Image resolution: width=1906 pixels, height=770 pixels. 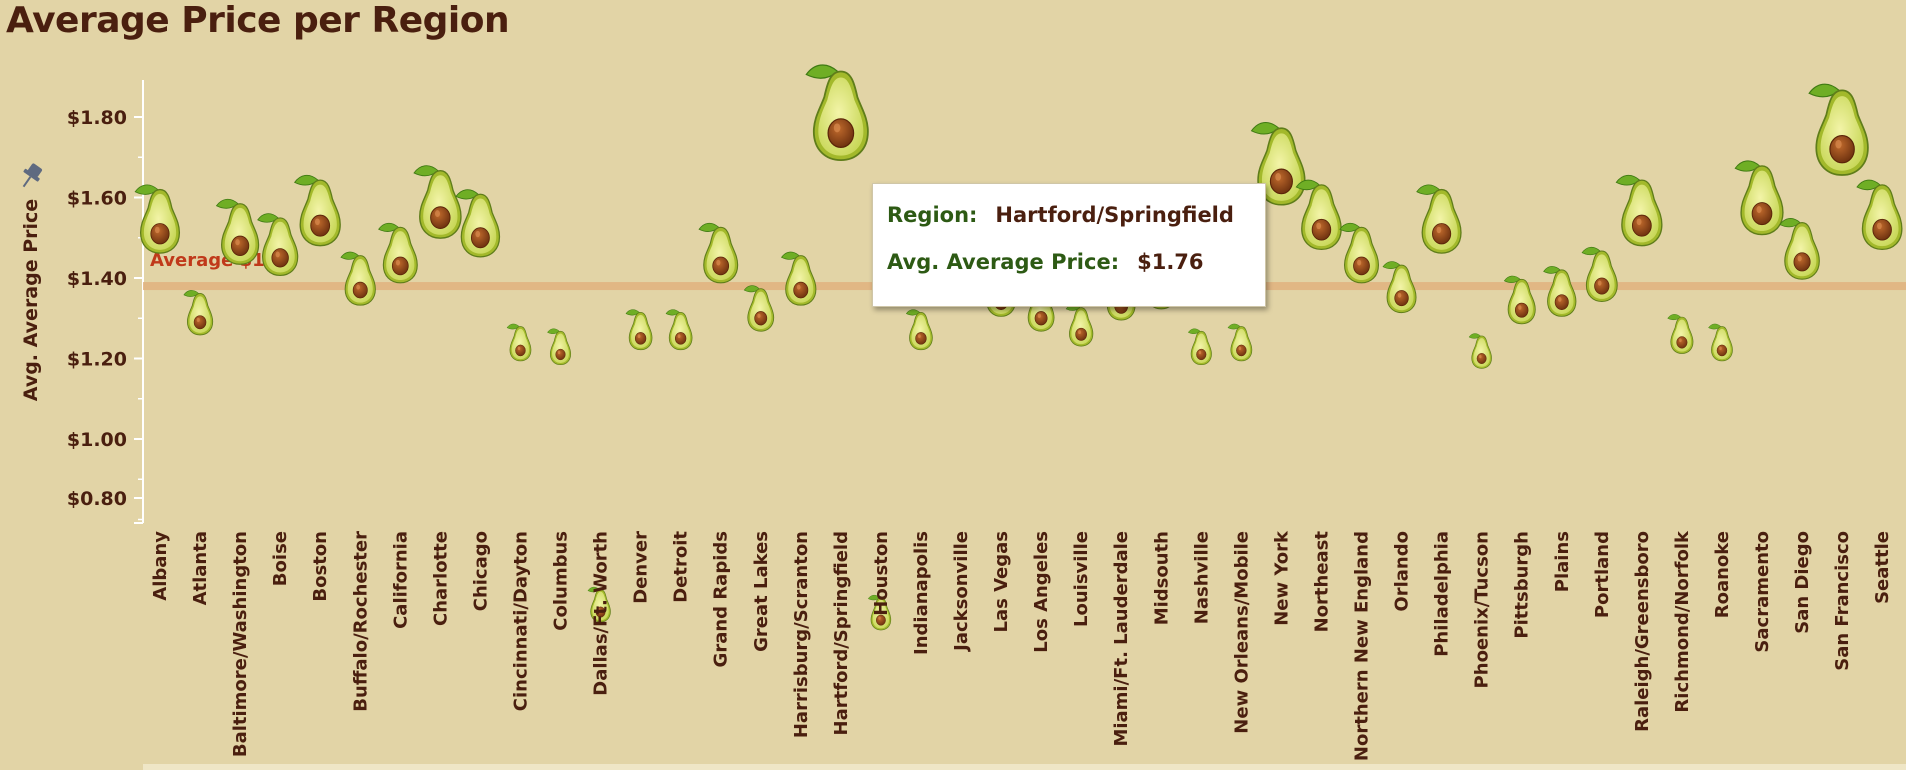 I want to click on x-category-label: Roanoke, so click(x=1722, y=574).